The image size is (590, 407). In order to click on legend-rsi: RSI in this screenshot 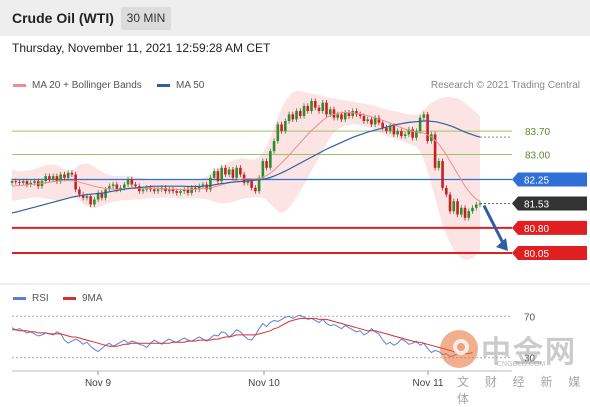, I will do `click(31, 298)`.